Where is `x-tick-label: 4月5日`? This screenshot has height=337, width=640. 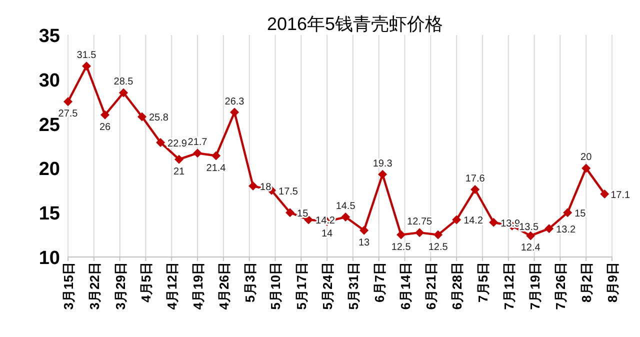 x-tick-label: 4月5日 is located at coordinates (146, 282).